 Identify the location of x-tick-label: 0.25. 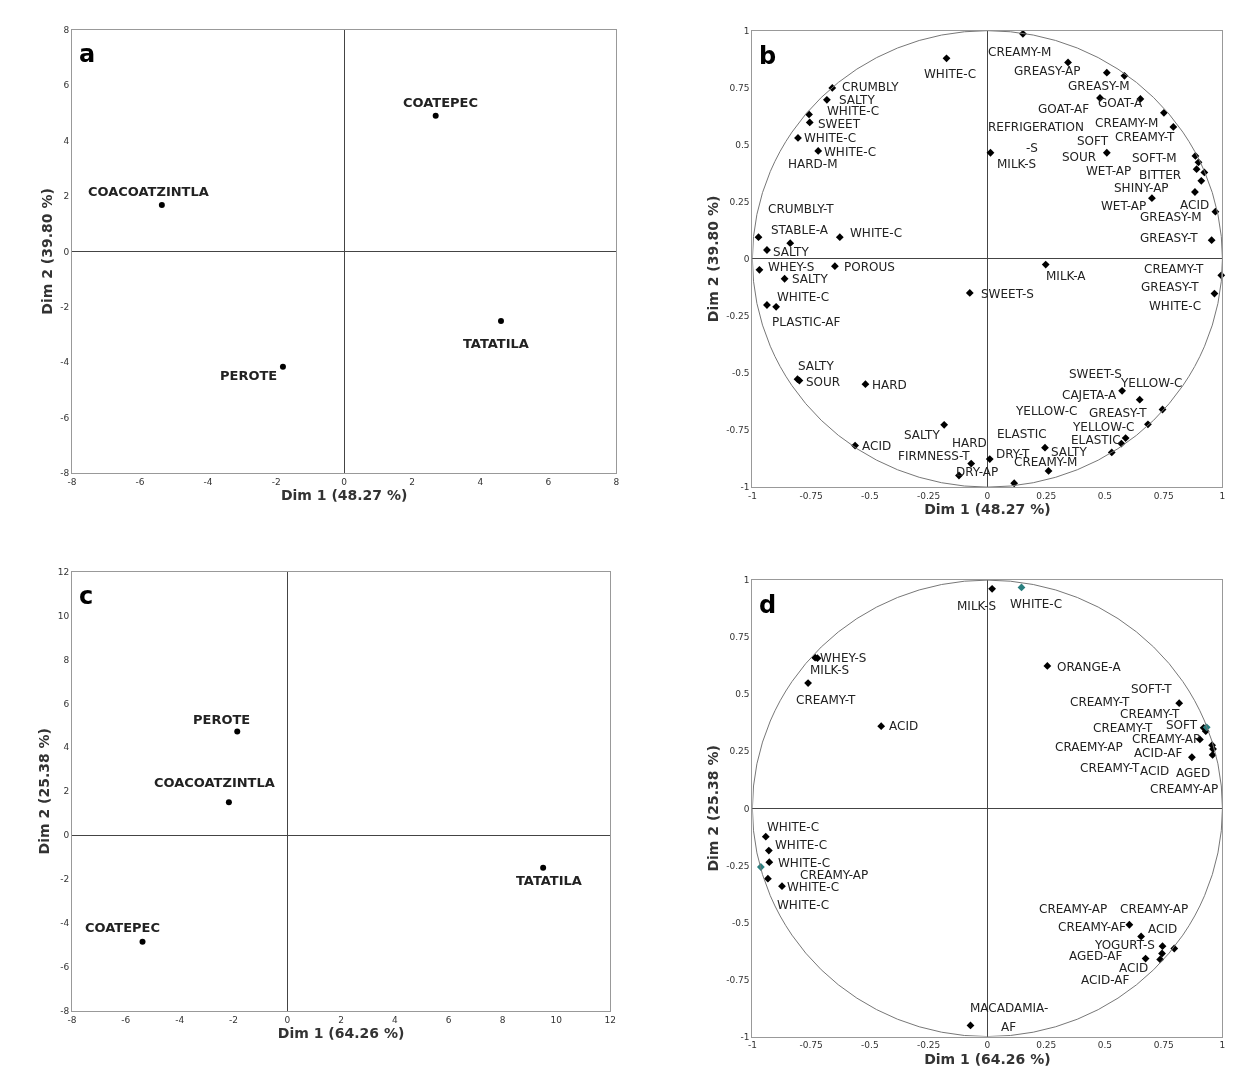
(1046, 495).